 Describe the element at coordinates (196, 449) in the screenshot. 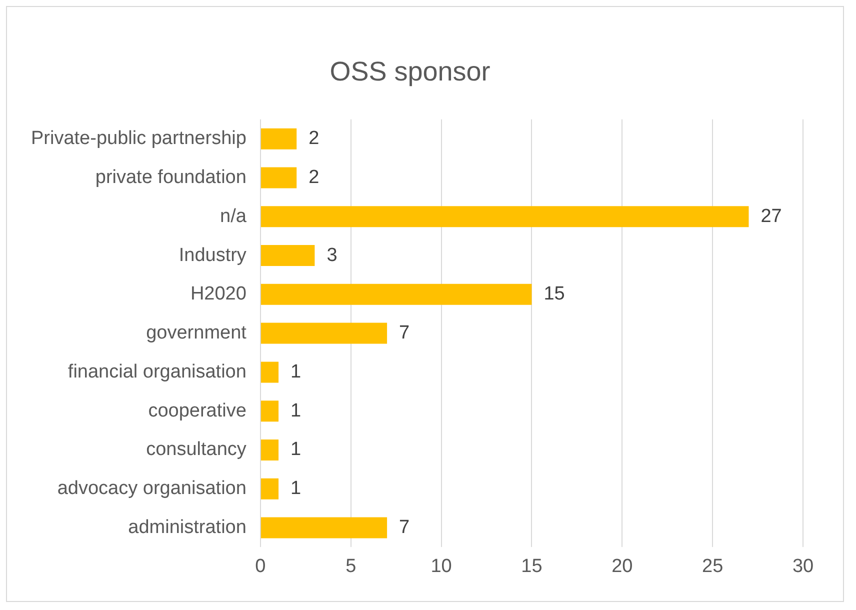

I see `y-tick-label: consultancy` at that location.